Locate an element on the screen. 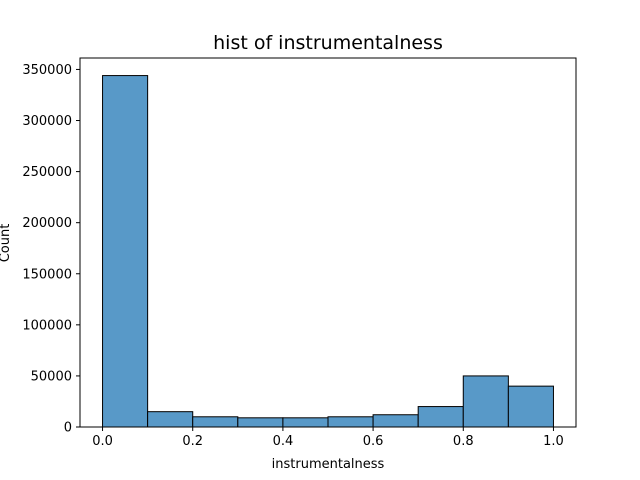 This screenshot has height=480, width=640. x-tick-label: 1.0 is located at coordinates (553, 441).